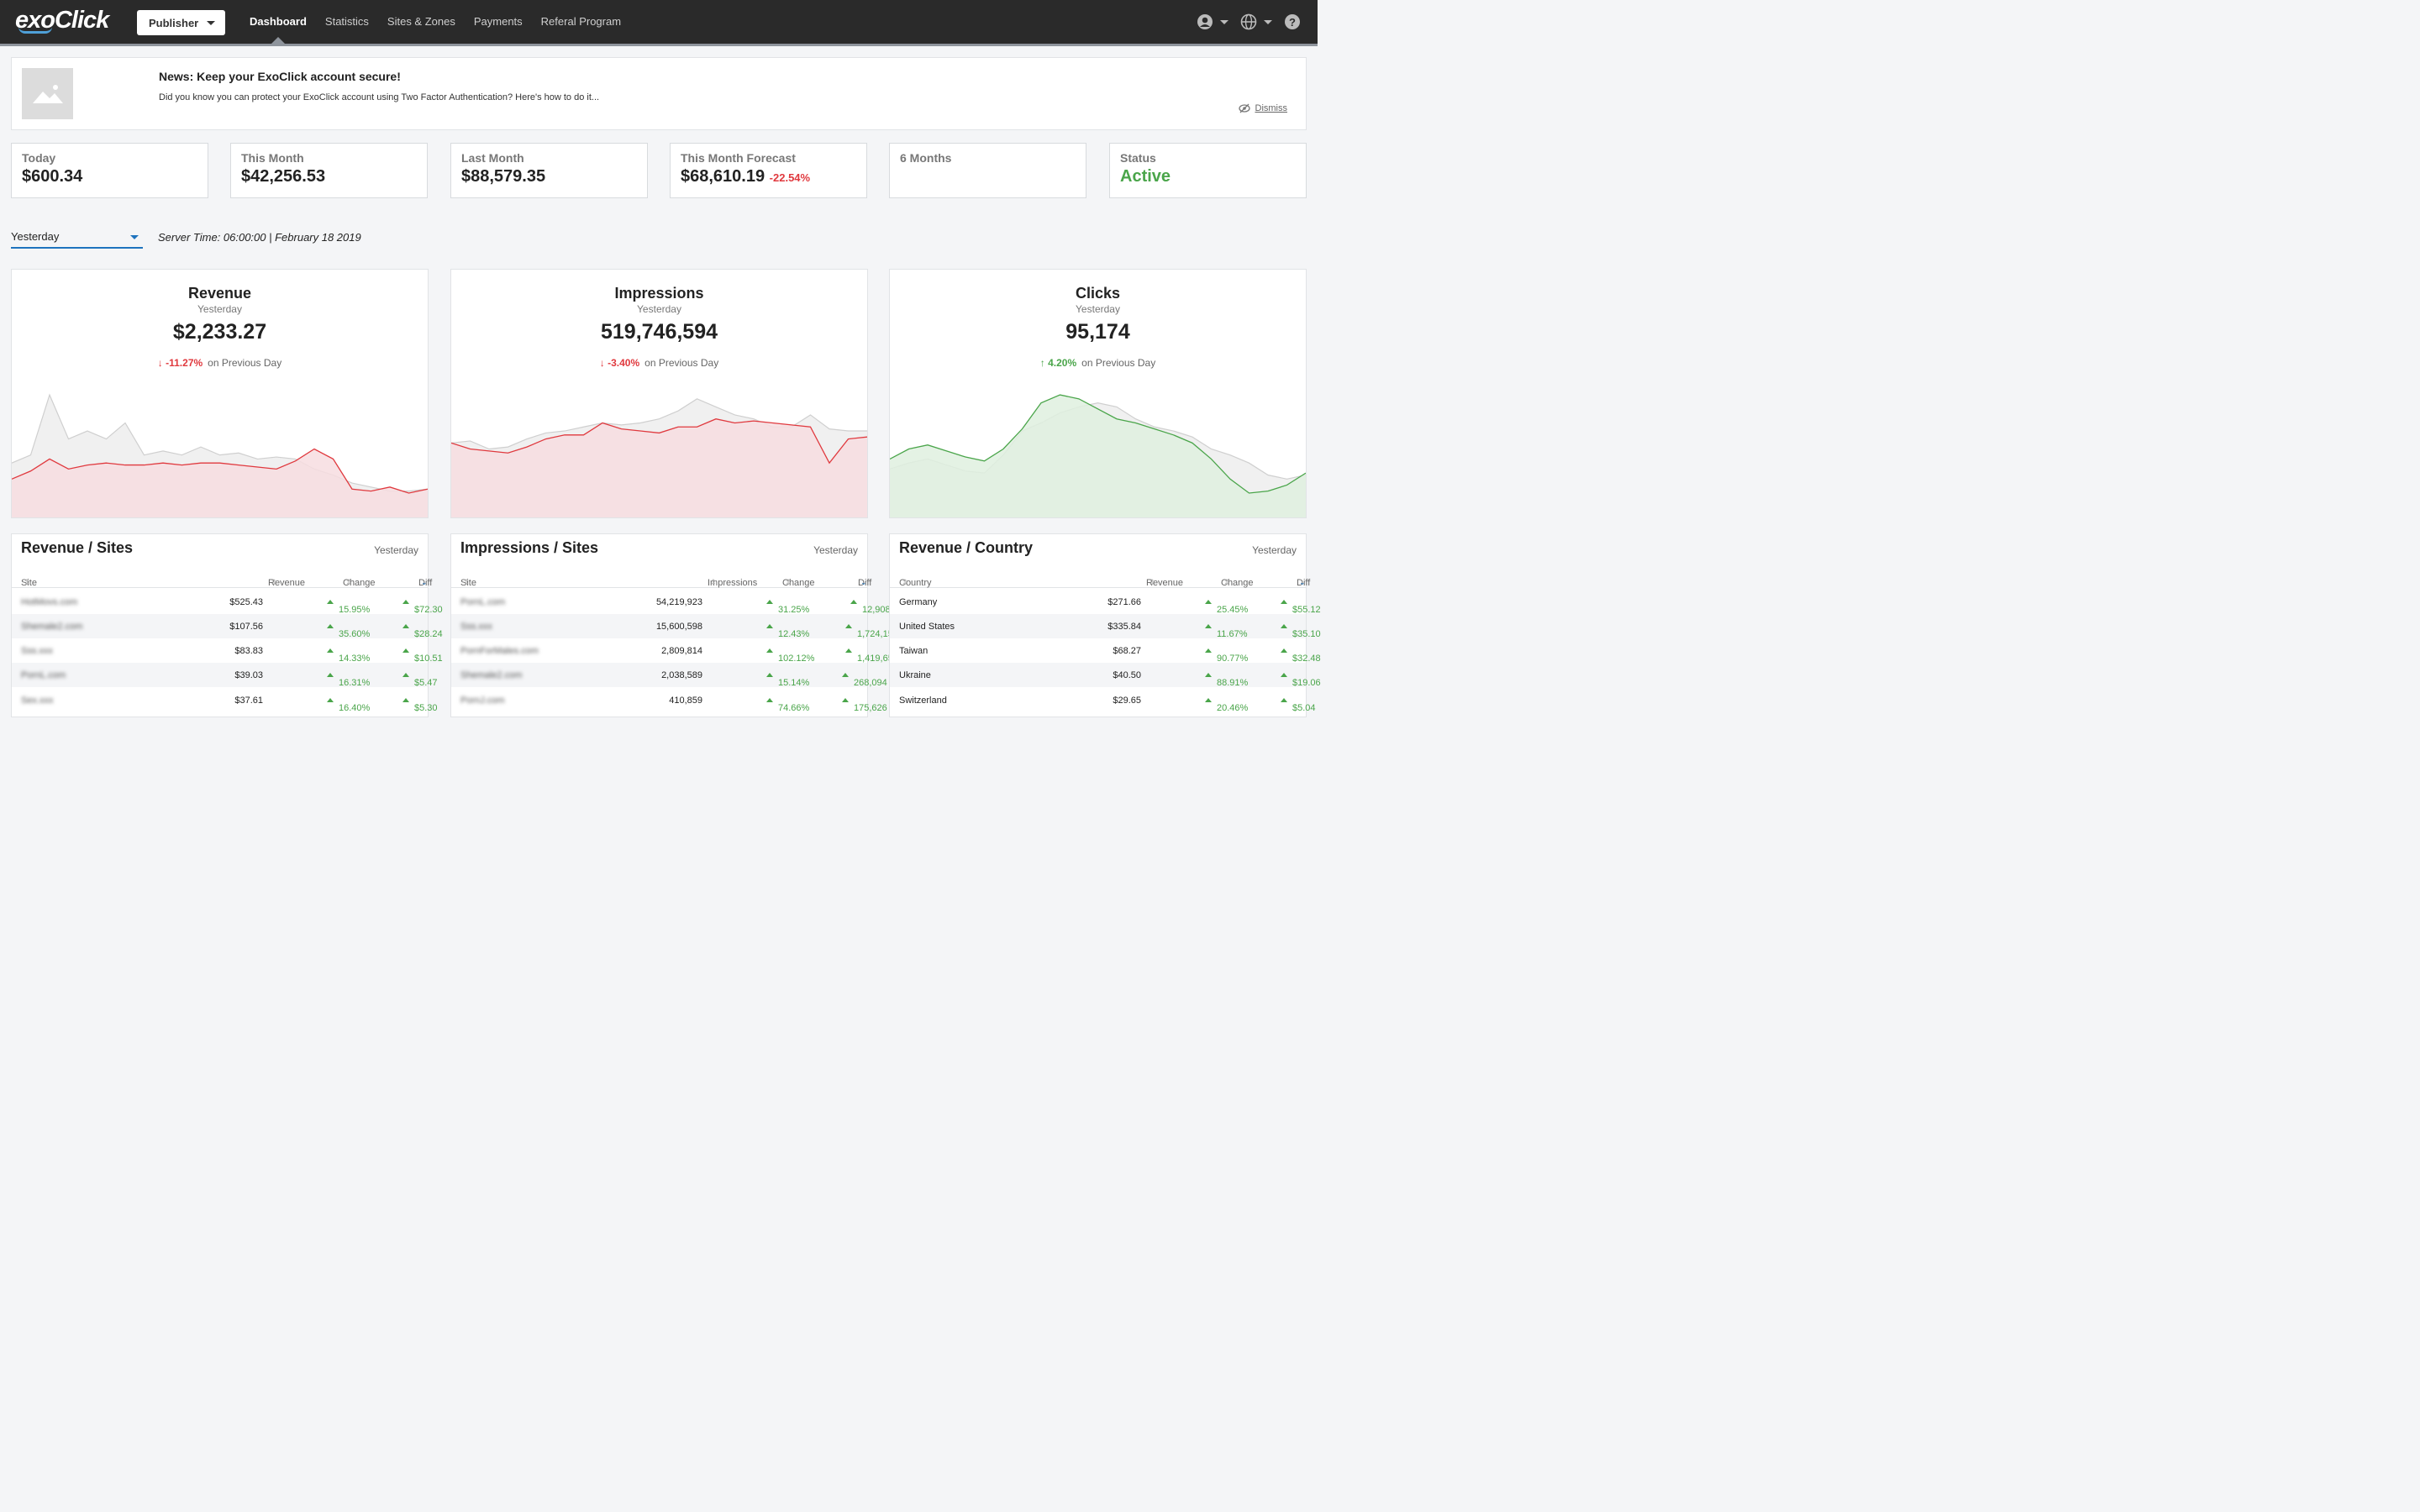  What do you see at coordinates (1244, 108) in the screenshot?
I see `eye-slash-icon` at bounding box center [1244, 108].